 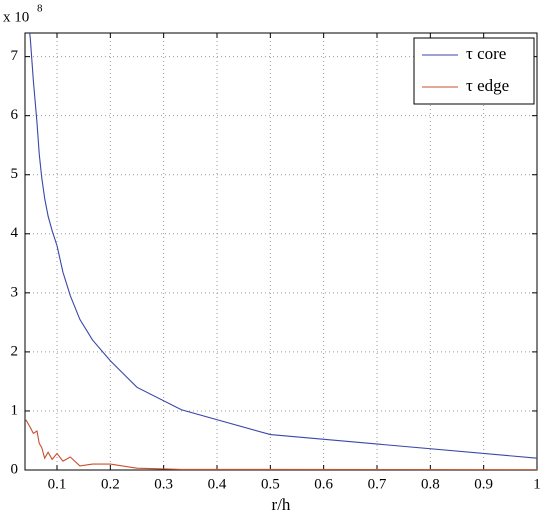 I want to click on y-tick-label: 4, so click(x=15, y=233).